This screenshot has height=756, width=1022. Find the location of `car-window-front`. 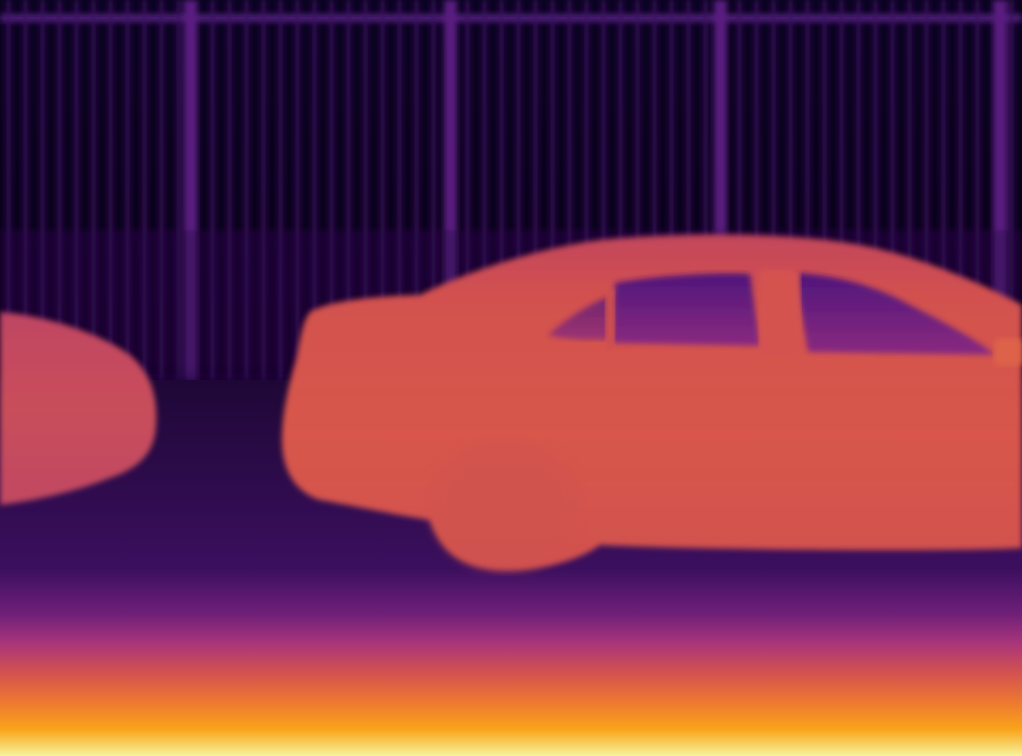

car-window-front is located at coordinates (686, 309).